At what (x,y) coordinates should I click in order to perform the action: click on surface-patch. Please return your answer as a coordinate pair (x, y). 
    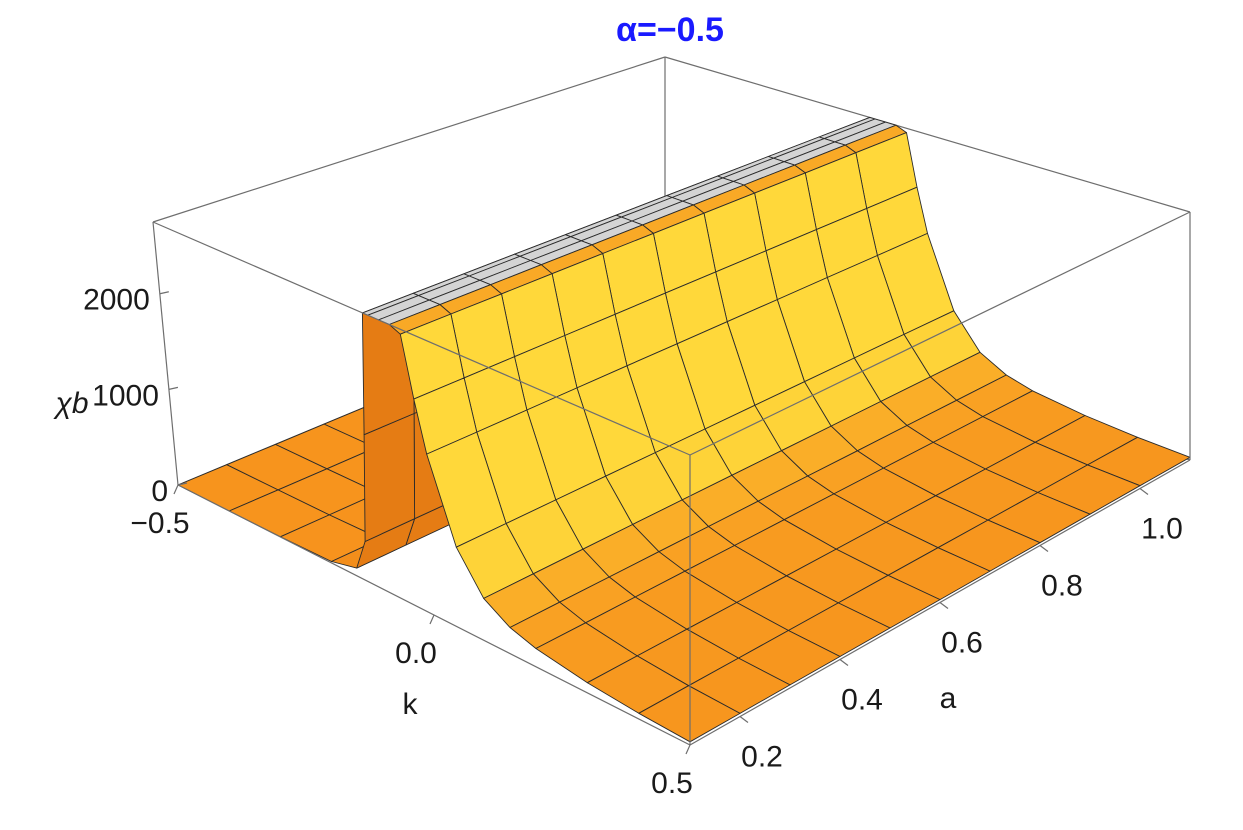
    Looking at the image, I should click on (389, 477).